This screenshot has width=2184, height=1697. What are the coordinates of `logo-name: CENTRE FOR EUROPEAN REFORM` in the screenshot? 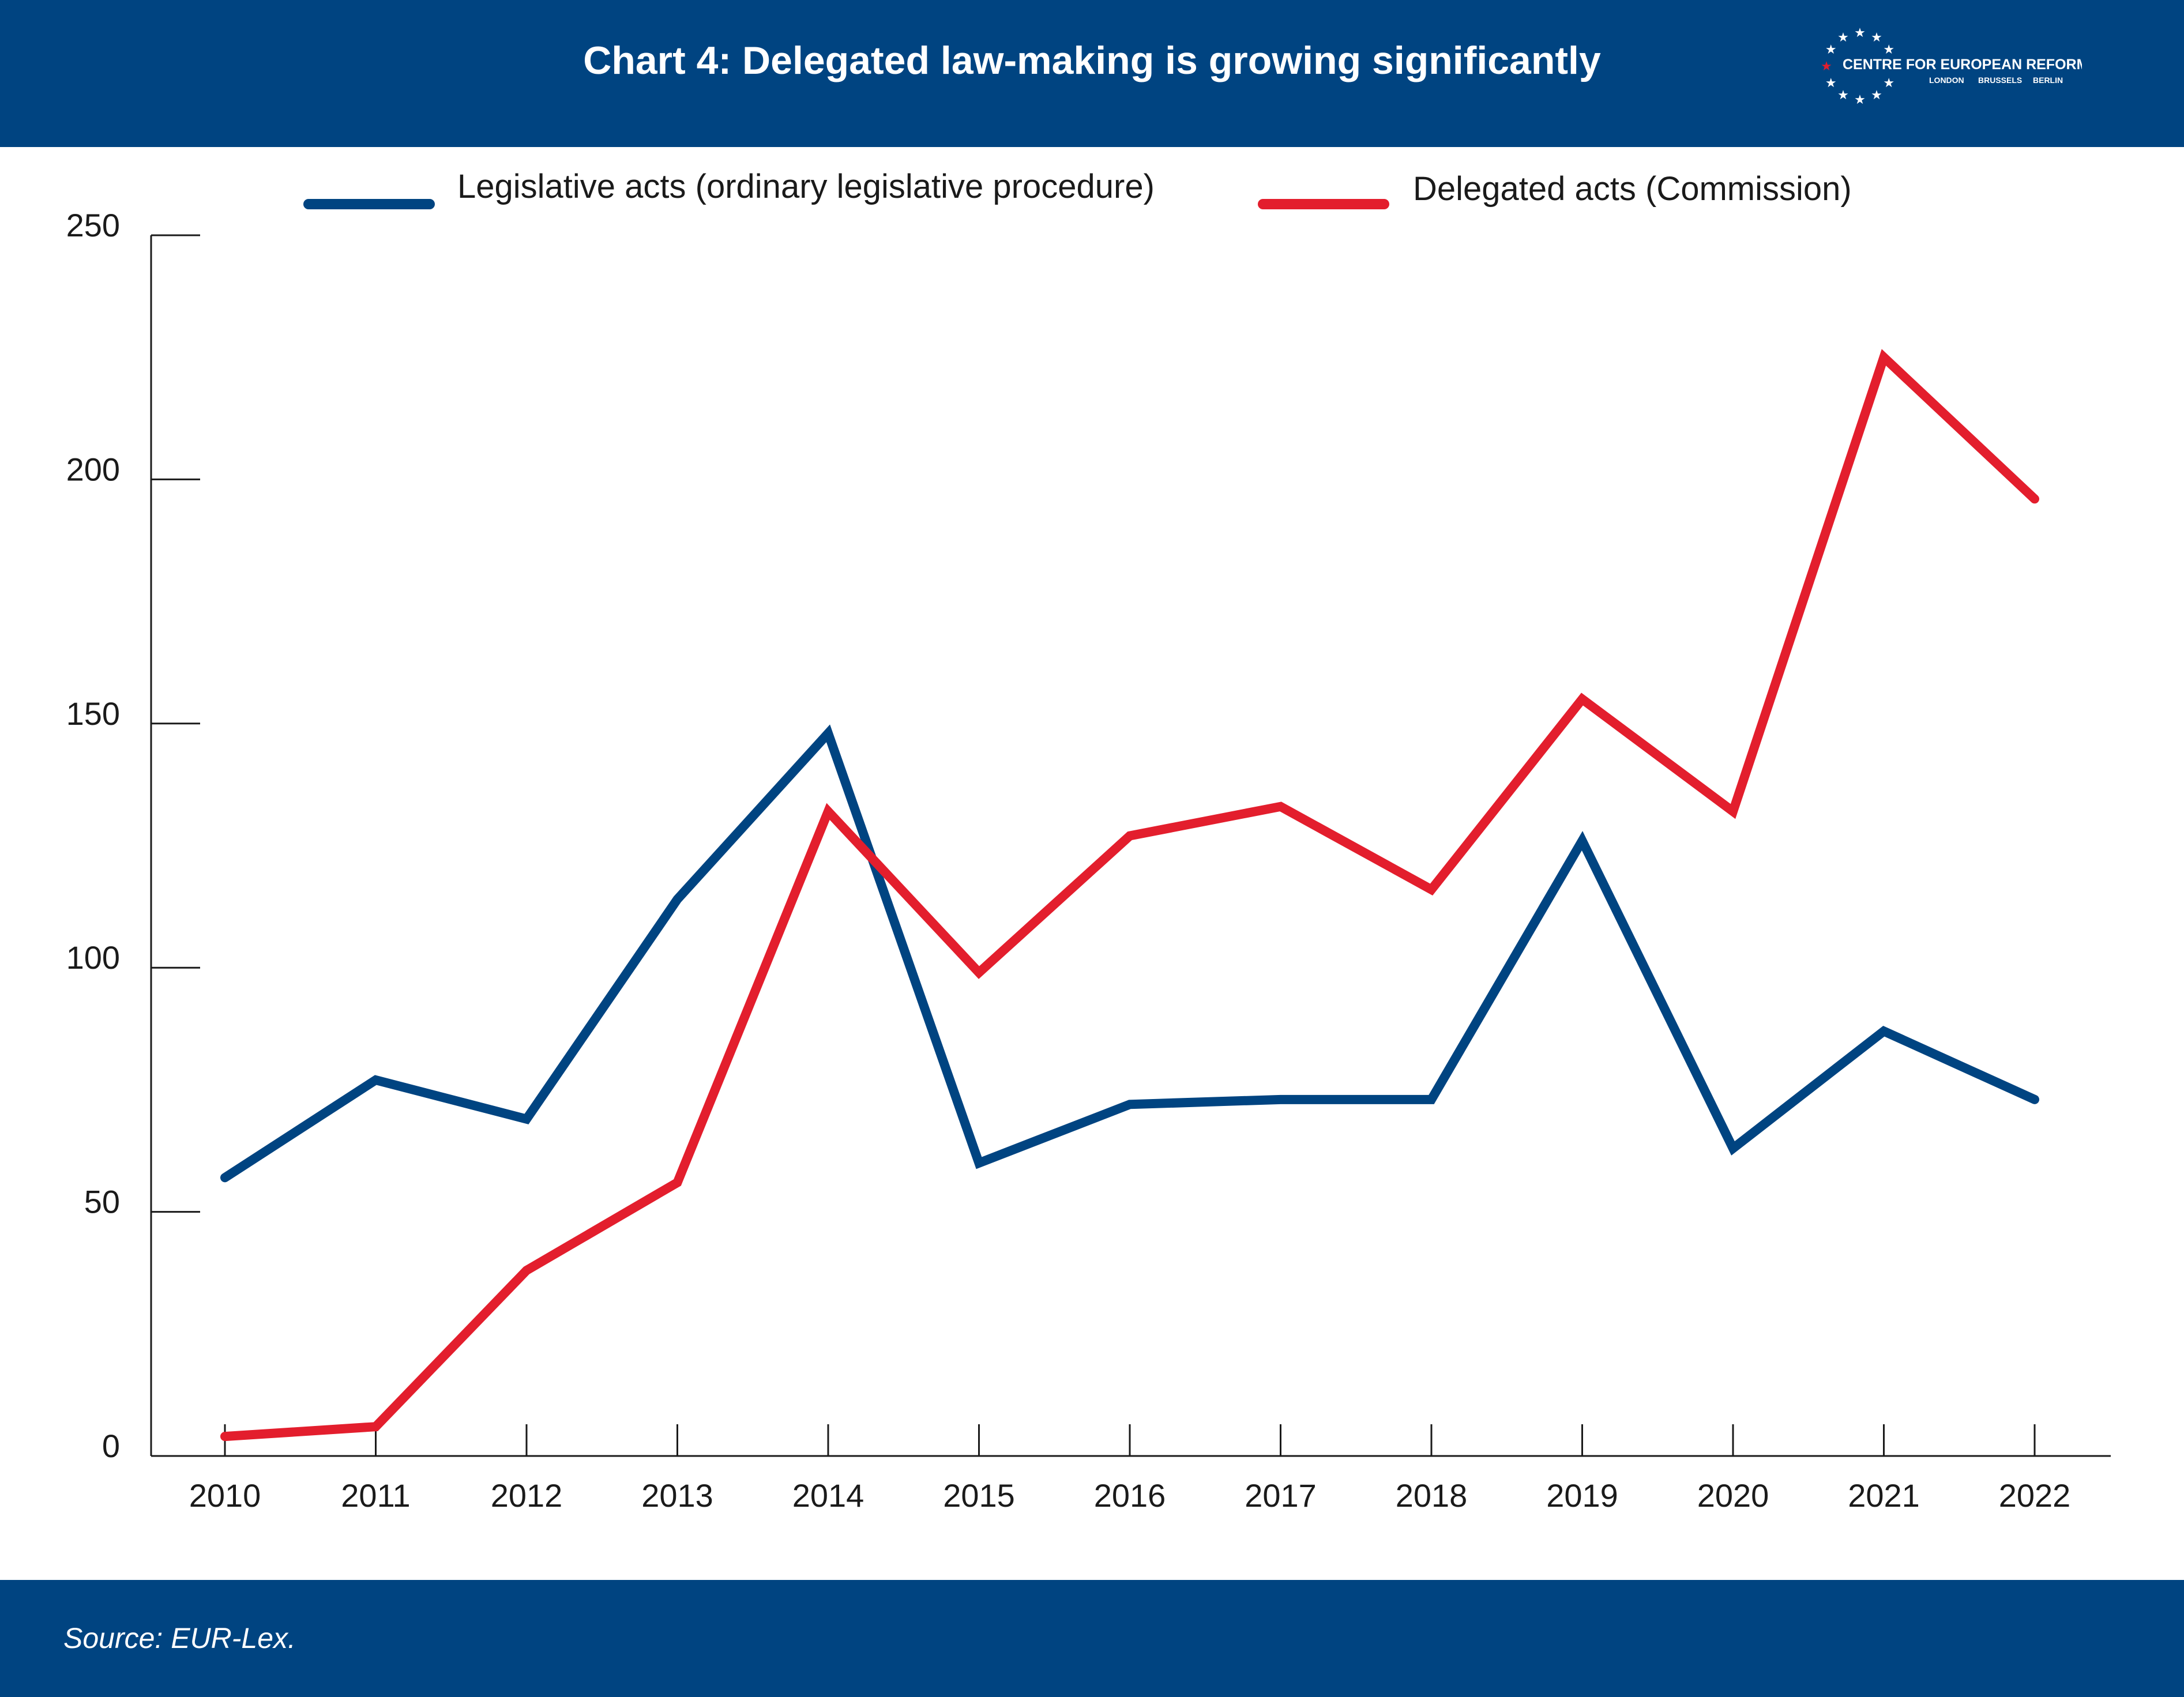 It's located at (1962, 65).